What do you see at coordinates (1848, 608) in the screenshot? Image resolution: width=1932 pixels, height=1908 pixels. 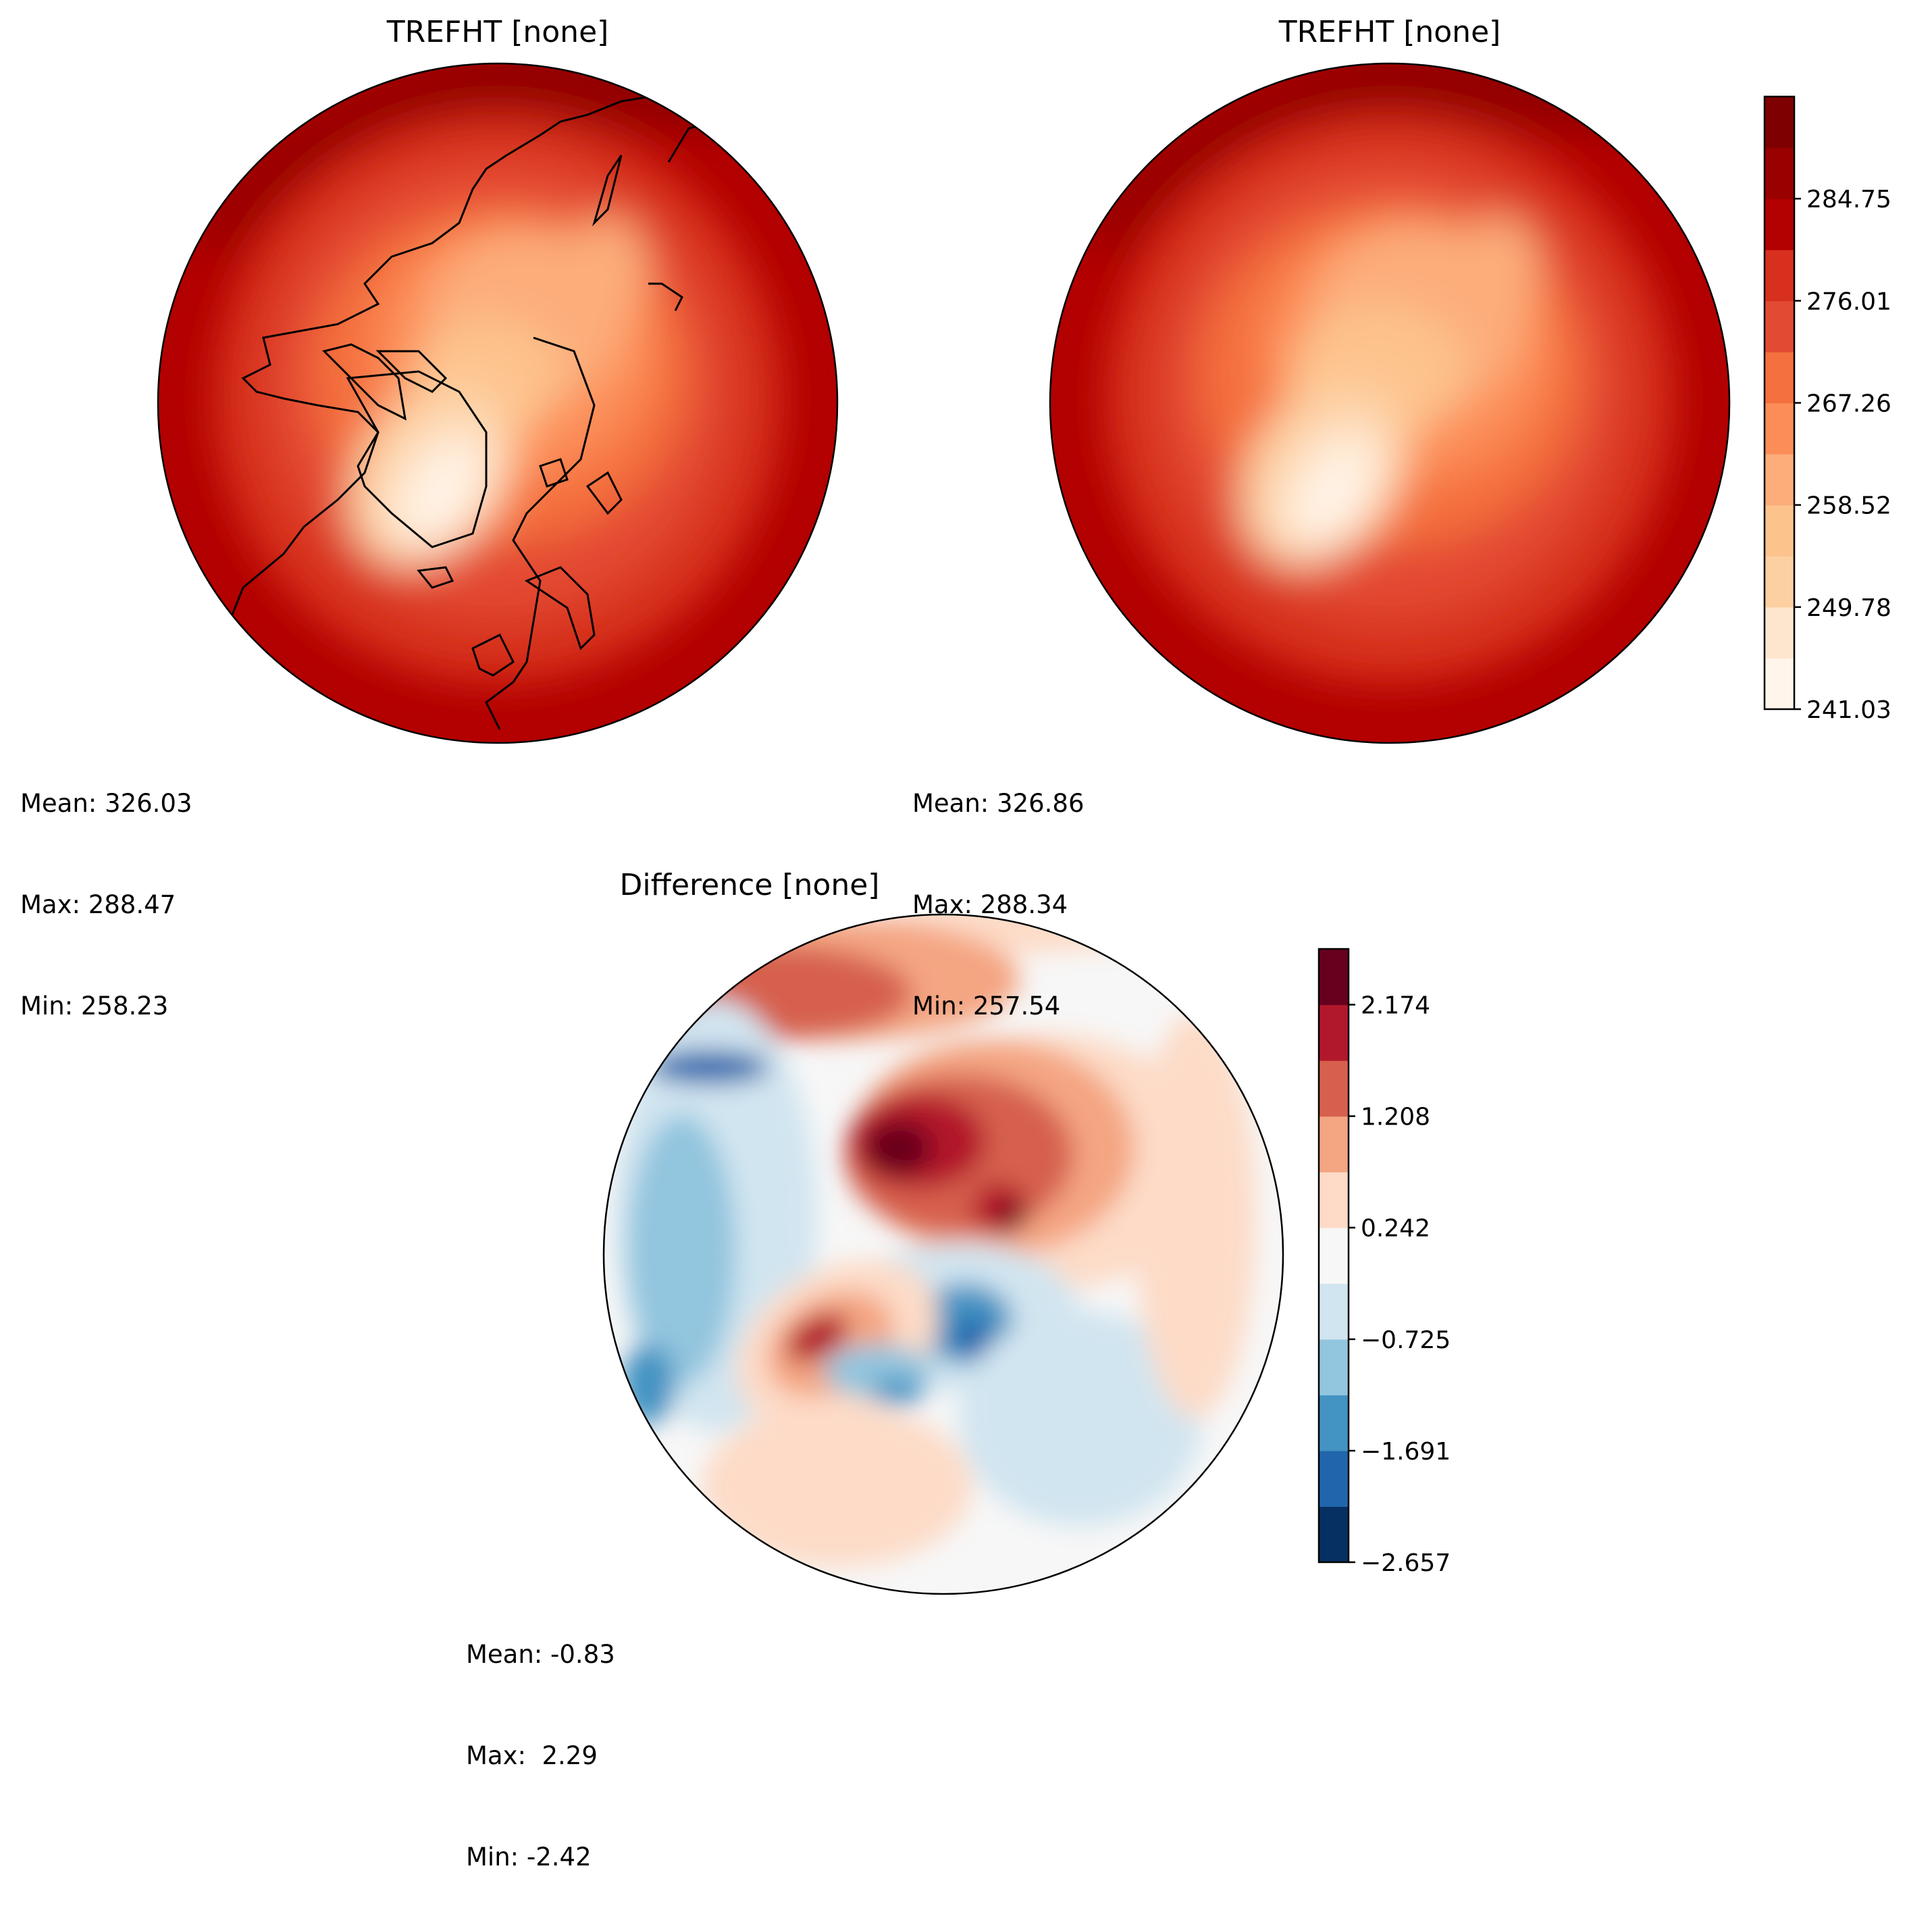 I see `trefht-colorbar-tick-label: 249.78` at bounding box center [1848, 608].